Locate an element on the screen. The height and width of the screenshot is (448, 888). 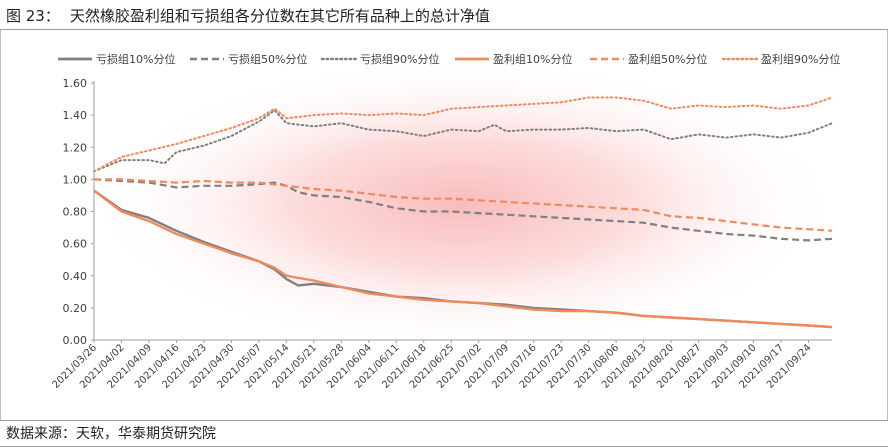
series-line-loss-dashed is located at coordinates (463, 210).